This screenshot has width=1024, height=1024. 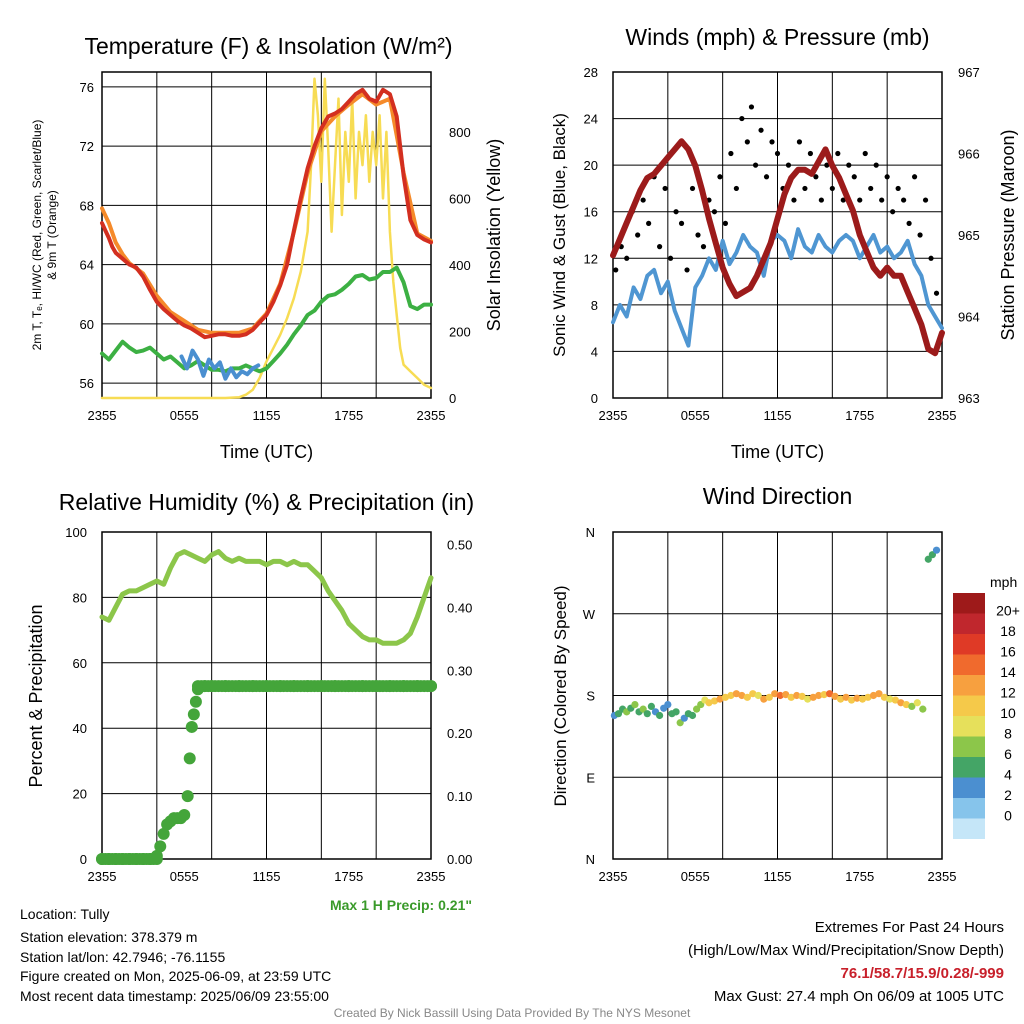 What do you see at coordinates (109, 937) in the screenshot?
I see `elevation-text: Station elevation: 378.379 m` at bounding box center [109, 937].